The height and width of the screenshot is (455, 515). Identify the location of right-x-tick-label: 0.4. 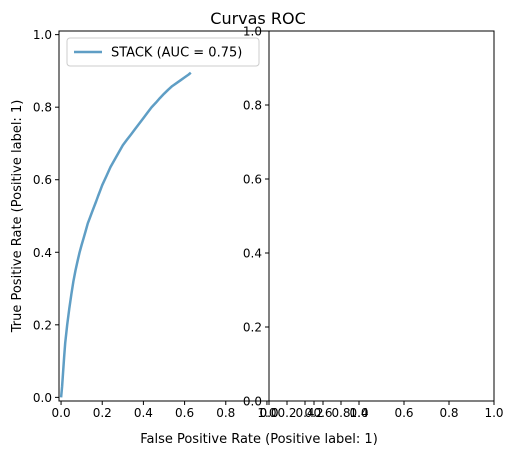
(358, 413).